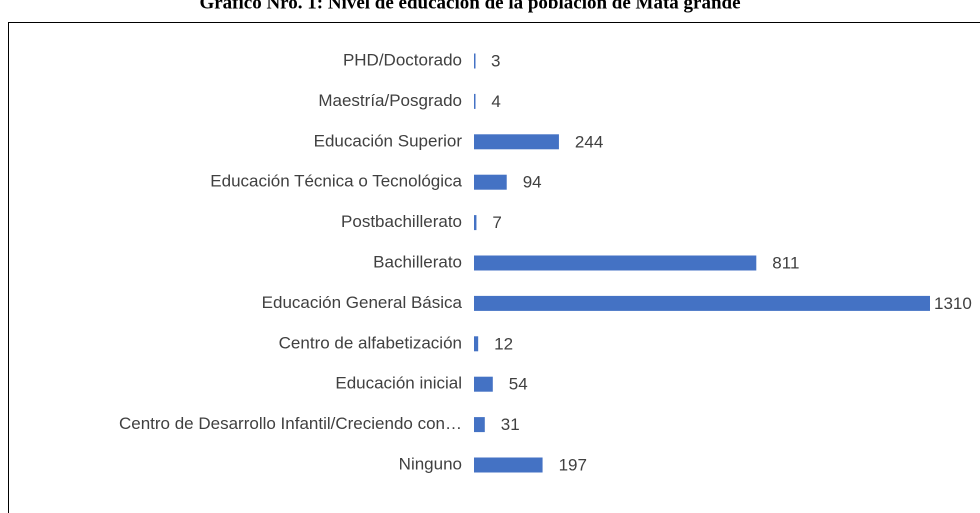 The image size is (980, 513). What do you see at coordinates (503, 343) in the screenshot?
I see `value-label: 12` at bounding box center [503, 343].